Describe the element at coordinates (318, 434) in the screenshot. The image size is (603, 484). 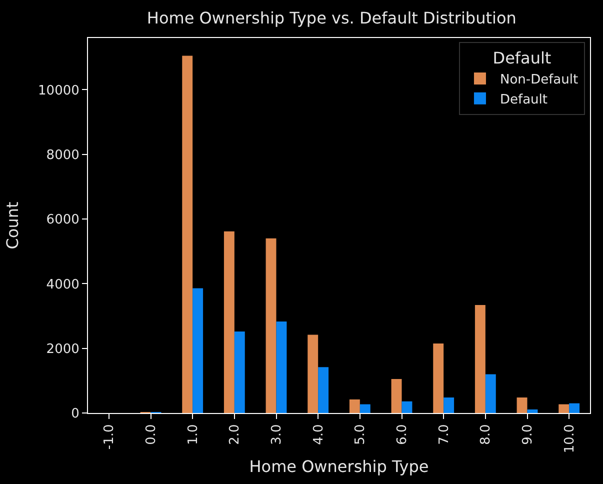
I see `x-tick-label: 4.0` at that location.